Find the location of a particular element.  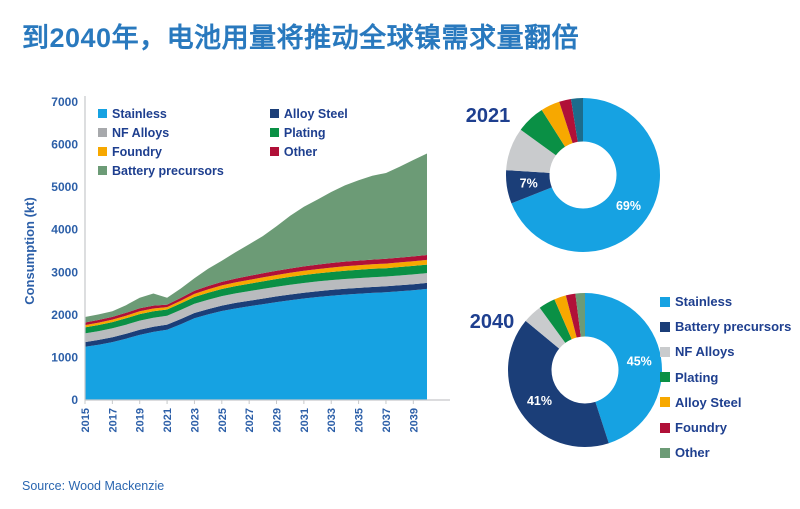

area-series-nf-alloys is located at coordinates (256, 308).